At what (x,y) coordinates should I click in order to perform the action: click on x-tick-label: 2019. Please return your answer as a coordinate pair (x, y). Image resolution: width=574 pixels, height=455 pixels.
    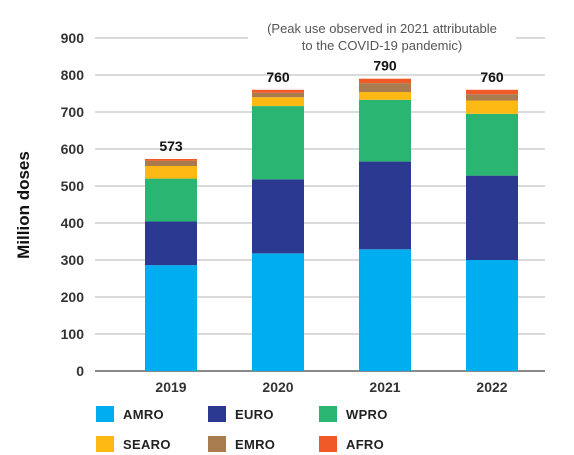
    Looking at the image, I should click on (170, 387).